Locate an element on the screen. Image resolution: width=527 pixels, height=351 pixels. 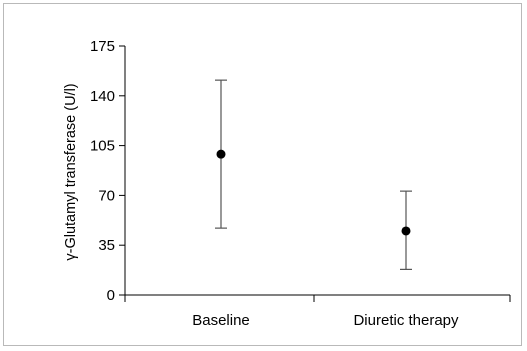
y-tick-label: 140 is located at coordinates (102, 96).